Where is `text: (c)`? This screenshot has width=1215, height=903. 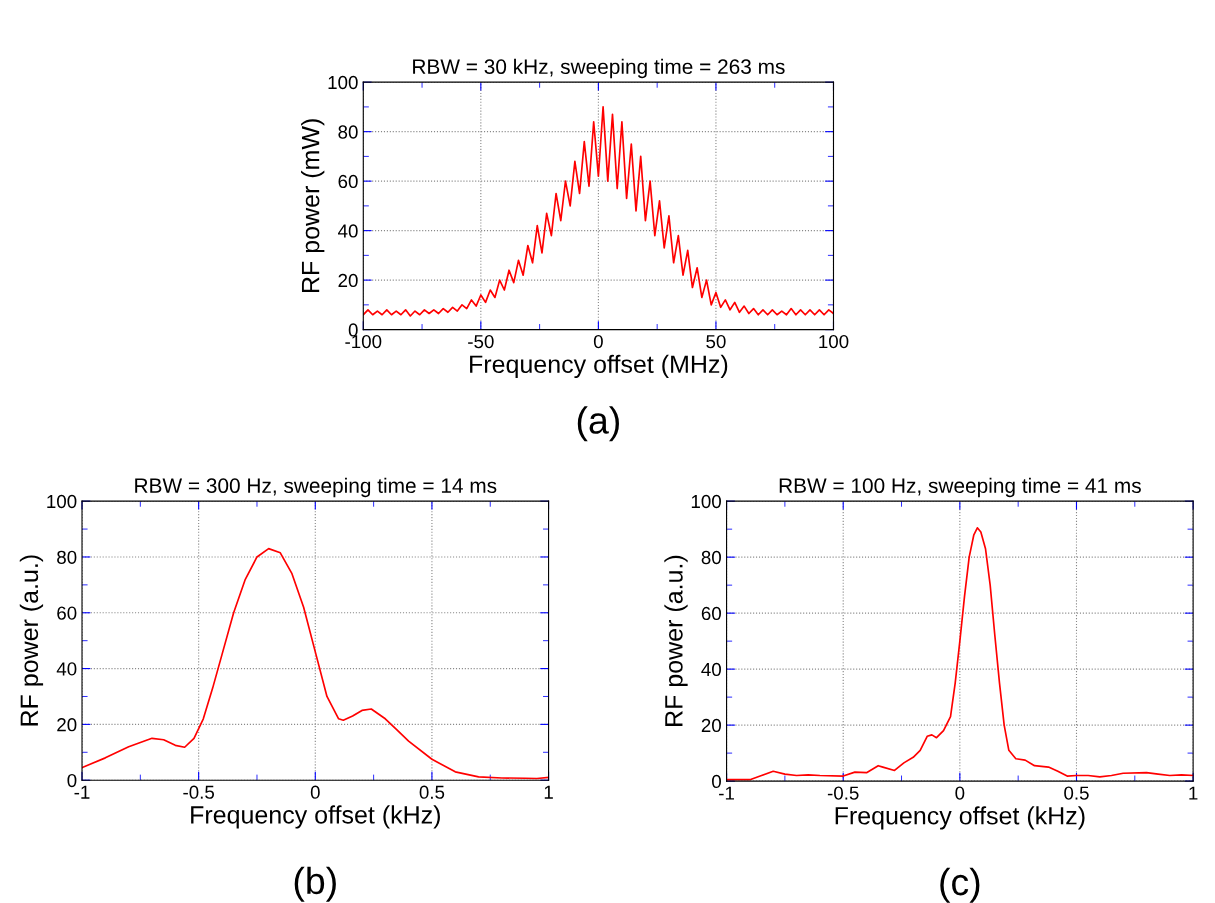 text: (c) is located at coordinates (960, 885).